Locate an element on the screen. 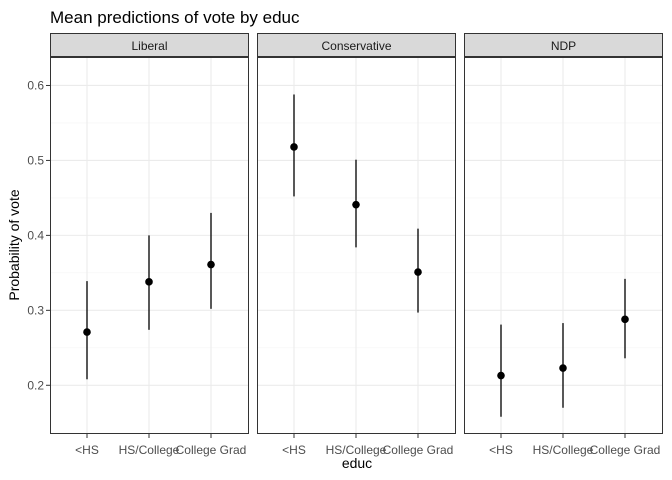  facet-label: Liberal is located at coordinates (149, 46).